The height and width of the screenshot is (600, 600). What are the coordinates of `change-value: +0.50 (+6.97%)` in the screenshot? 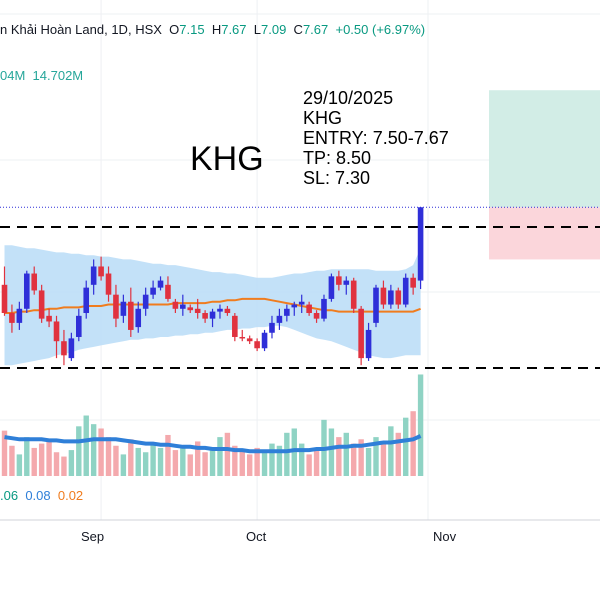 It's located at (380, 29).